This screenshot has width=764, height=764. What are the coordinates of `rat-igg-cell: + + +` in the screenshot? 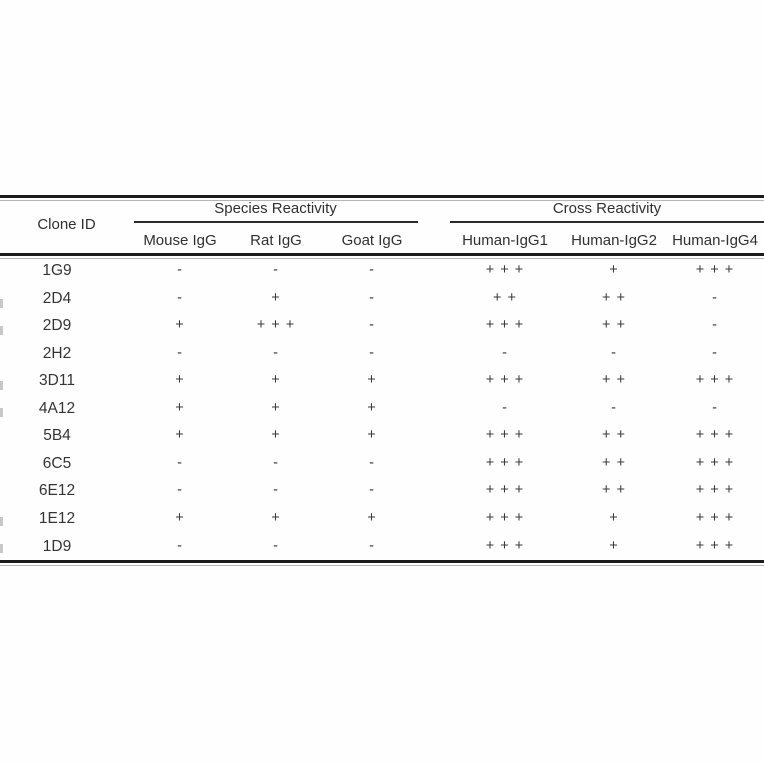 It's located at (276, 325).